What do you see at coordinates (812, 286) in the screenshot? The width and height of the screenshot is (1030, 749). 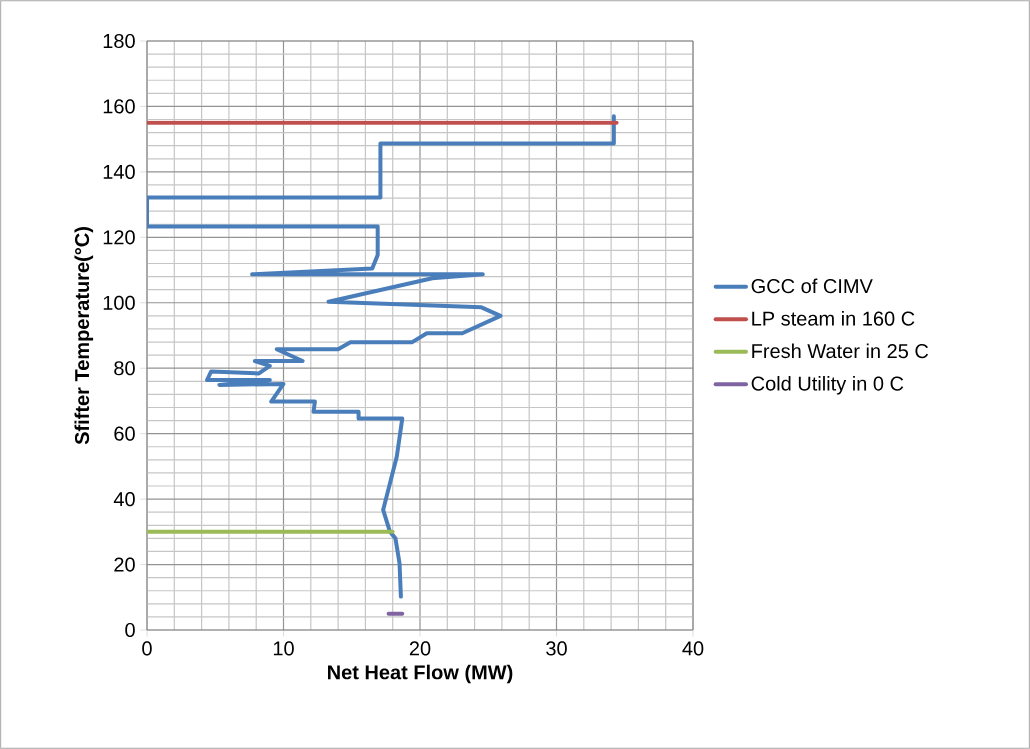 I see `legend-label: GCC of CIMV` at bounding box center [812, 286].